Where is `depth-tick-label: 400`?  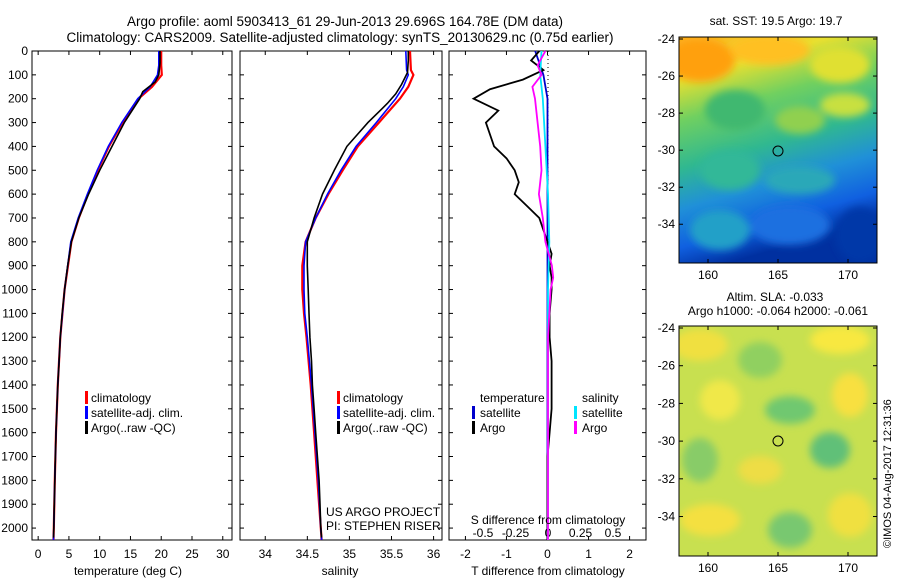
depth-tick-label: 400 is located at coordinates (18, 146).